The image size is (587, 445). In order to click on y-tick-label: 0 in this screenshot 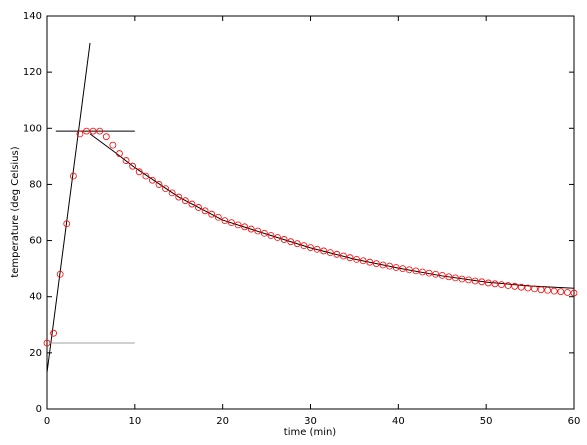, I will do `click(39, 409)`.